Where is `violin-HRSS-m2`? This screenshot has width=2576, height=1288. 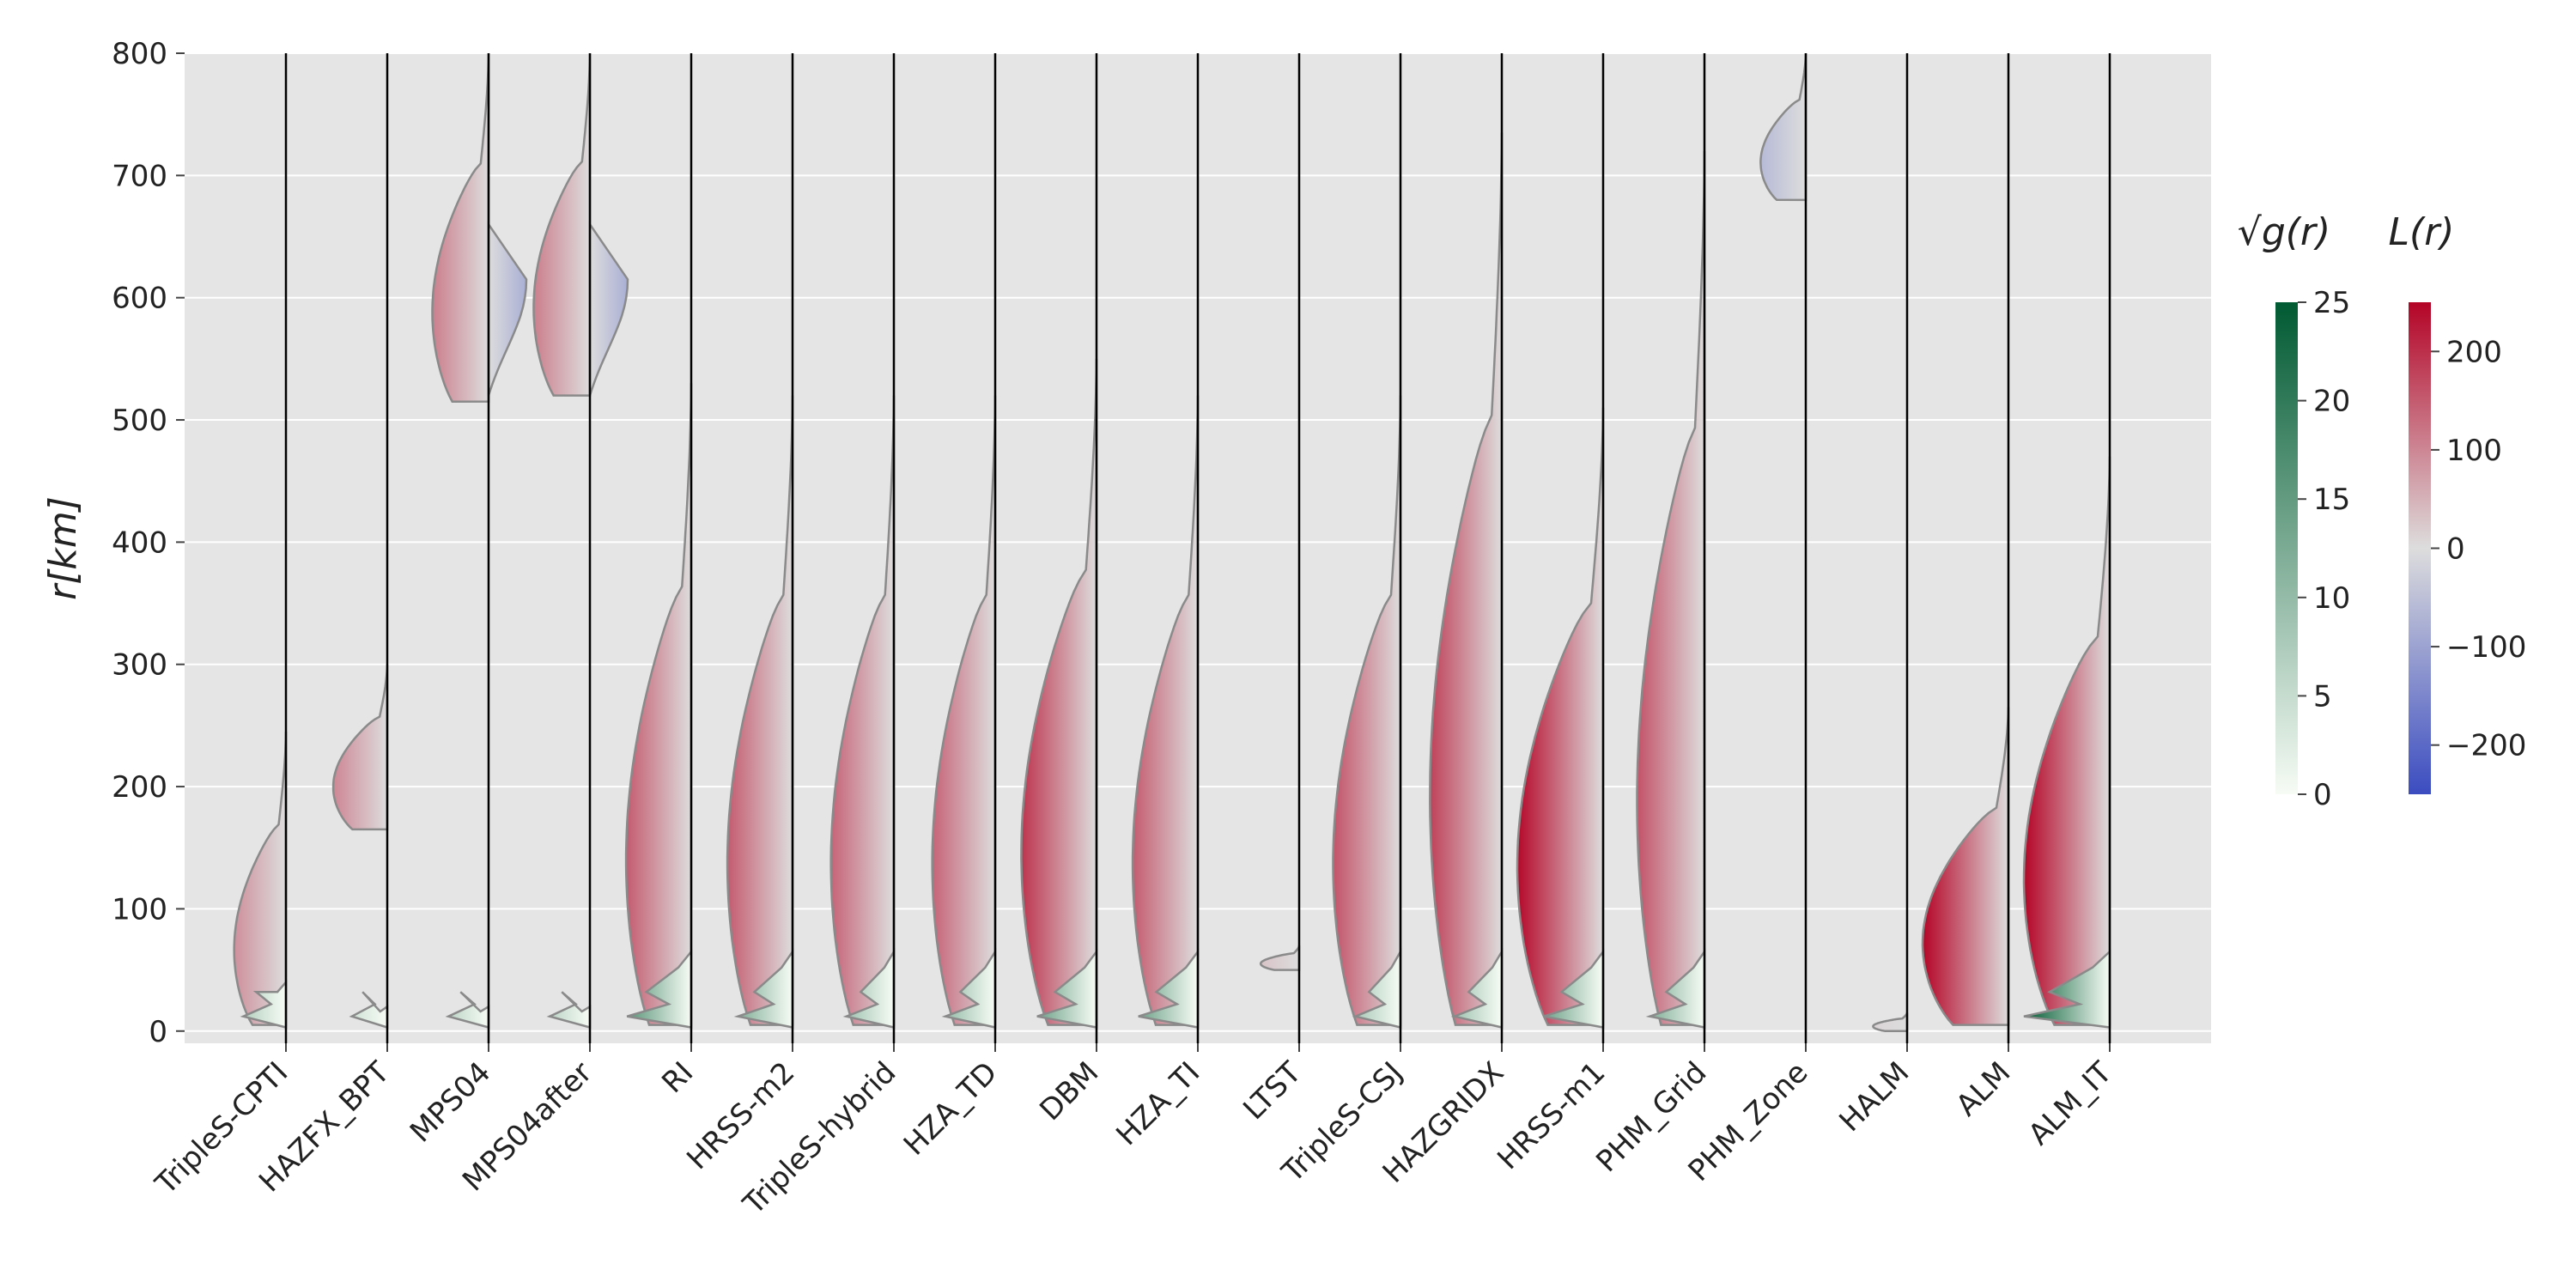
violin-HRSS-m2 is located at coordinates (760, 713).